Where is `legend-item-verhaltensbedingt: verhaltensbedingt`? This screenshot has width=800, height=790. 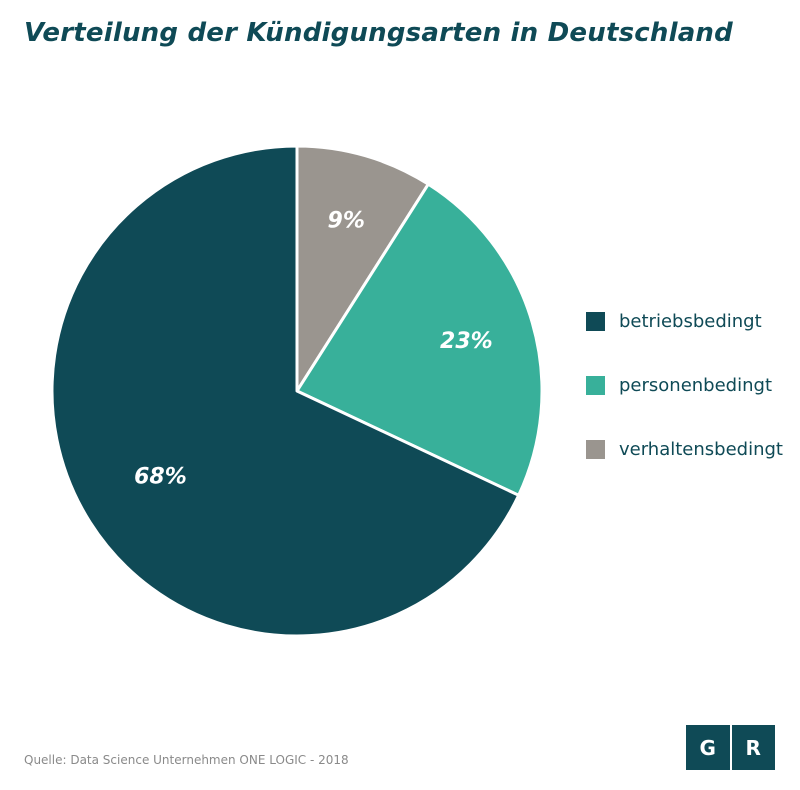 legend-item-verhaltensbedingt: verhaltensbedingt is located at coordinates (684, 449).